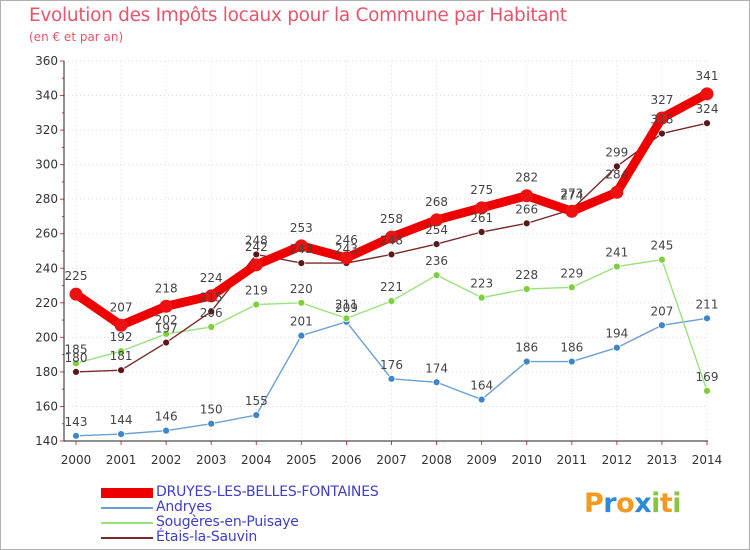  What do you see at coordinates (46, 234) in the screenshot?
I see `y-tick-label: 260` at bounding box center [46, 234].